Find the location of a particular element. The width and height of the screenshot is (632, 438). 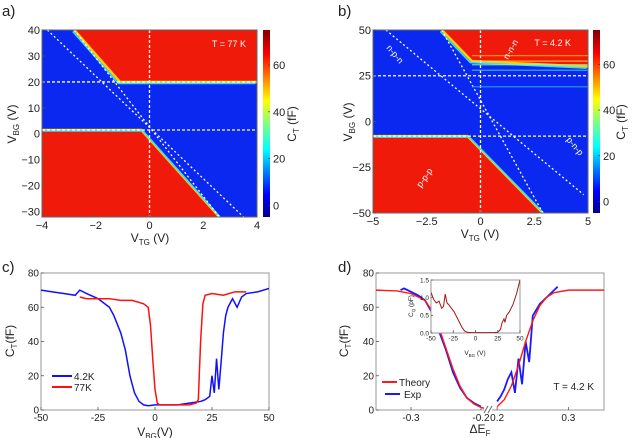

series-line-77k is located at coordinates (163, 348).